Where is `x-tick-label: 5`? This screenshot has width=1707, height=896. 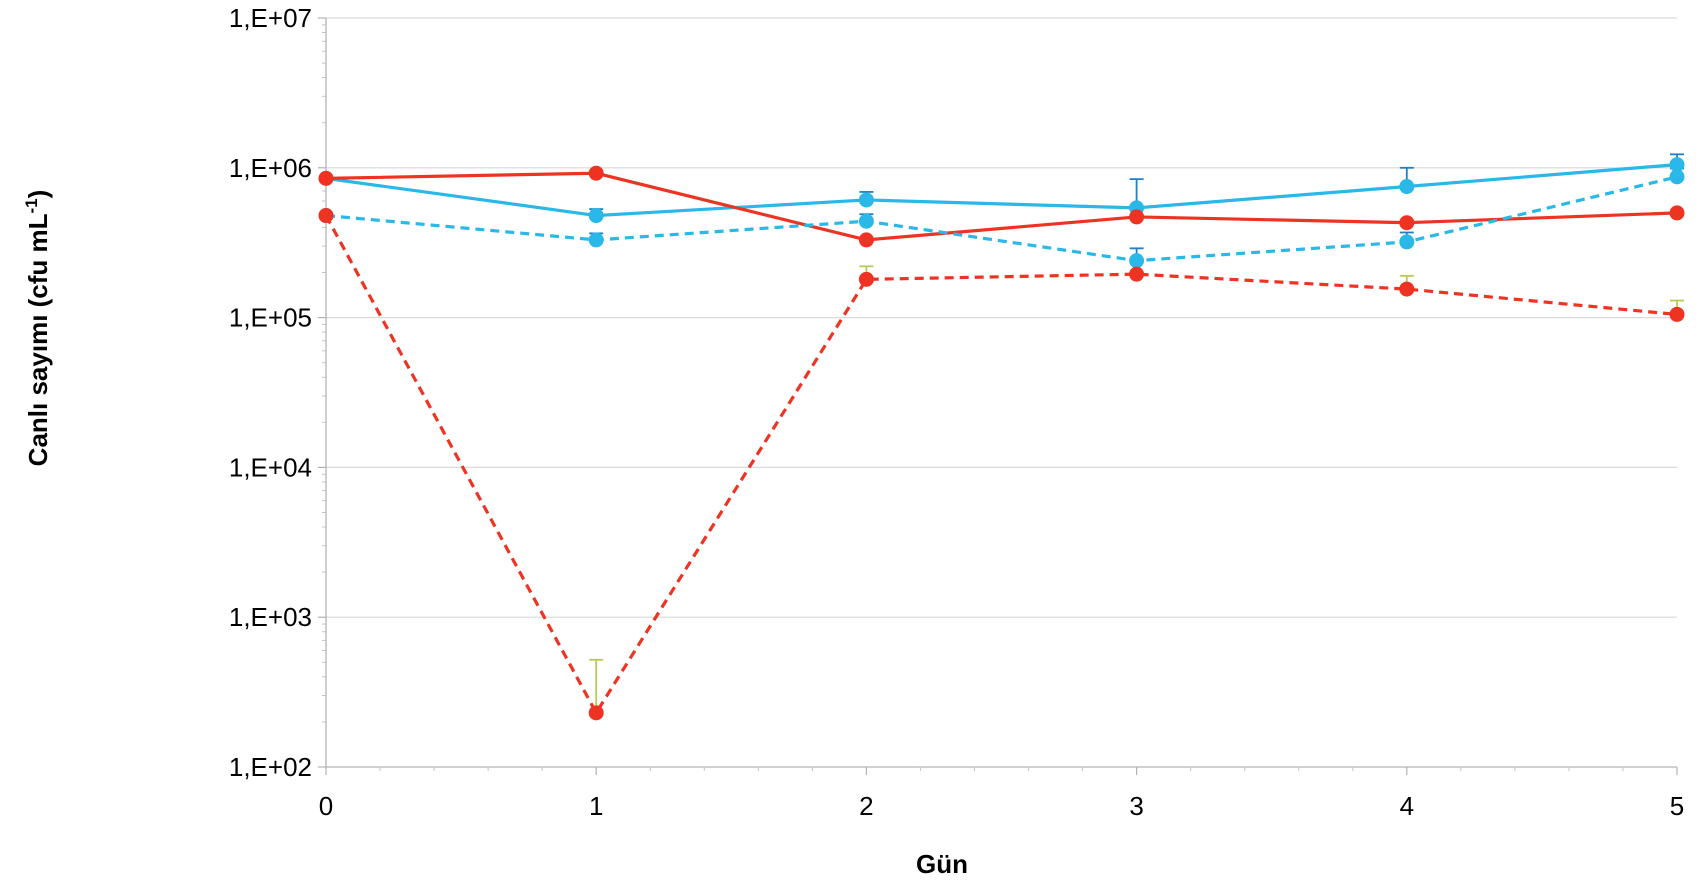
x-tick-label: 5 is located at coordinates (1677, 806).